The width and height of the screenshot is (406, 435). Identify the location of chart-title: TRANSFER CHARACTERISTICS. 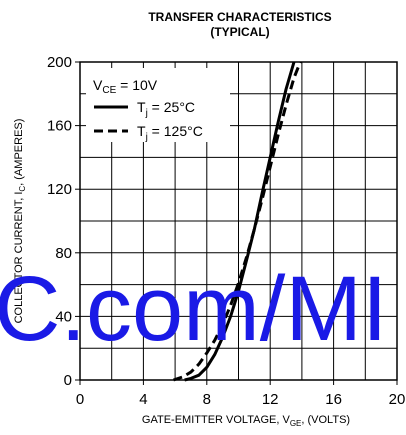
(239, 17).